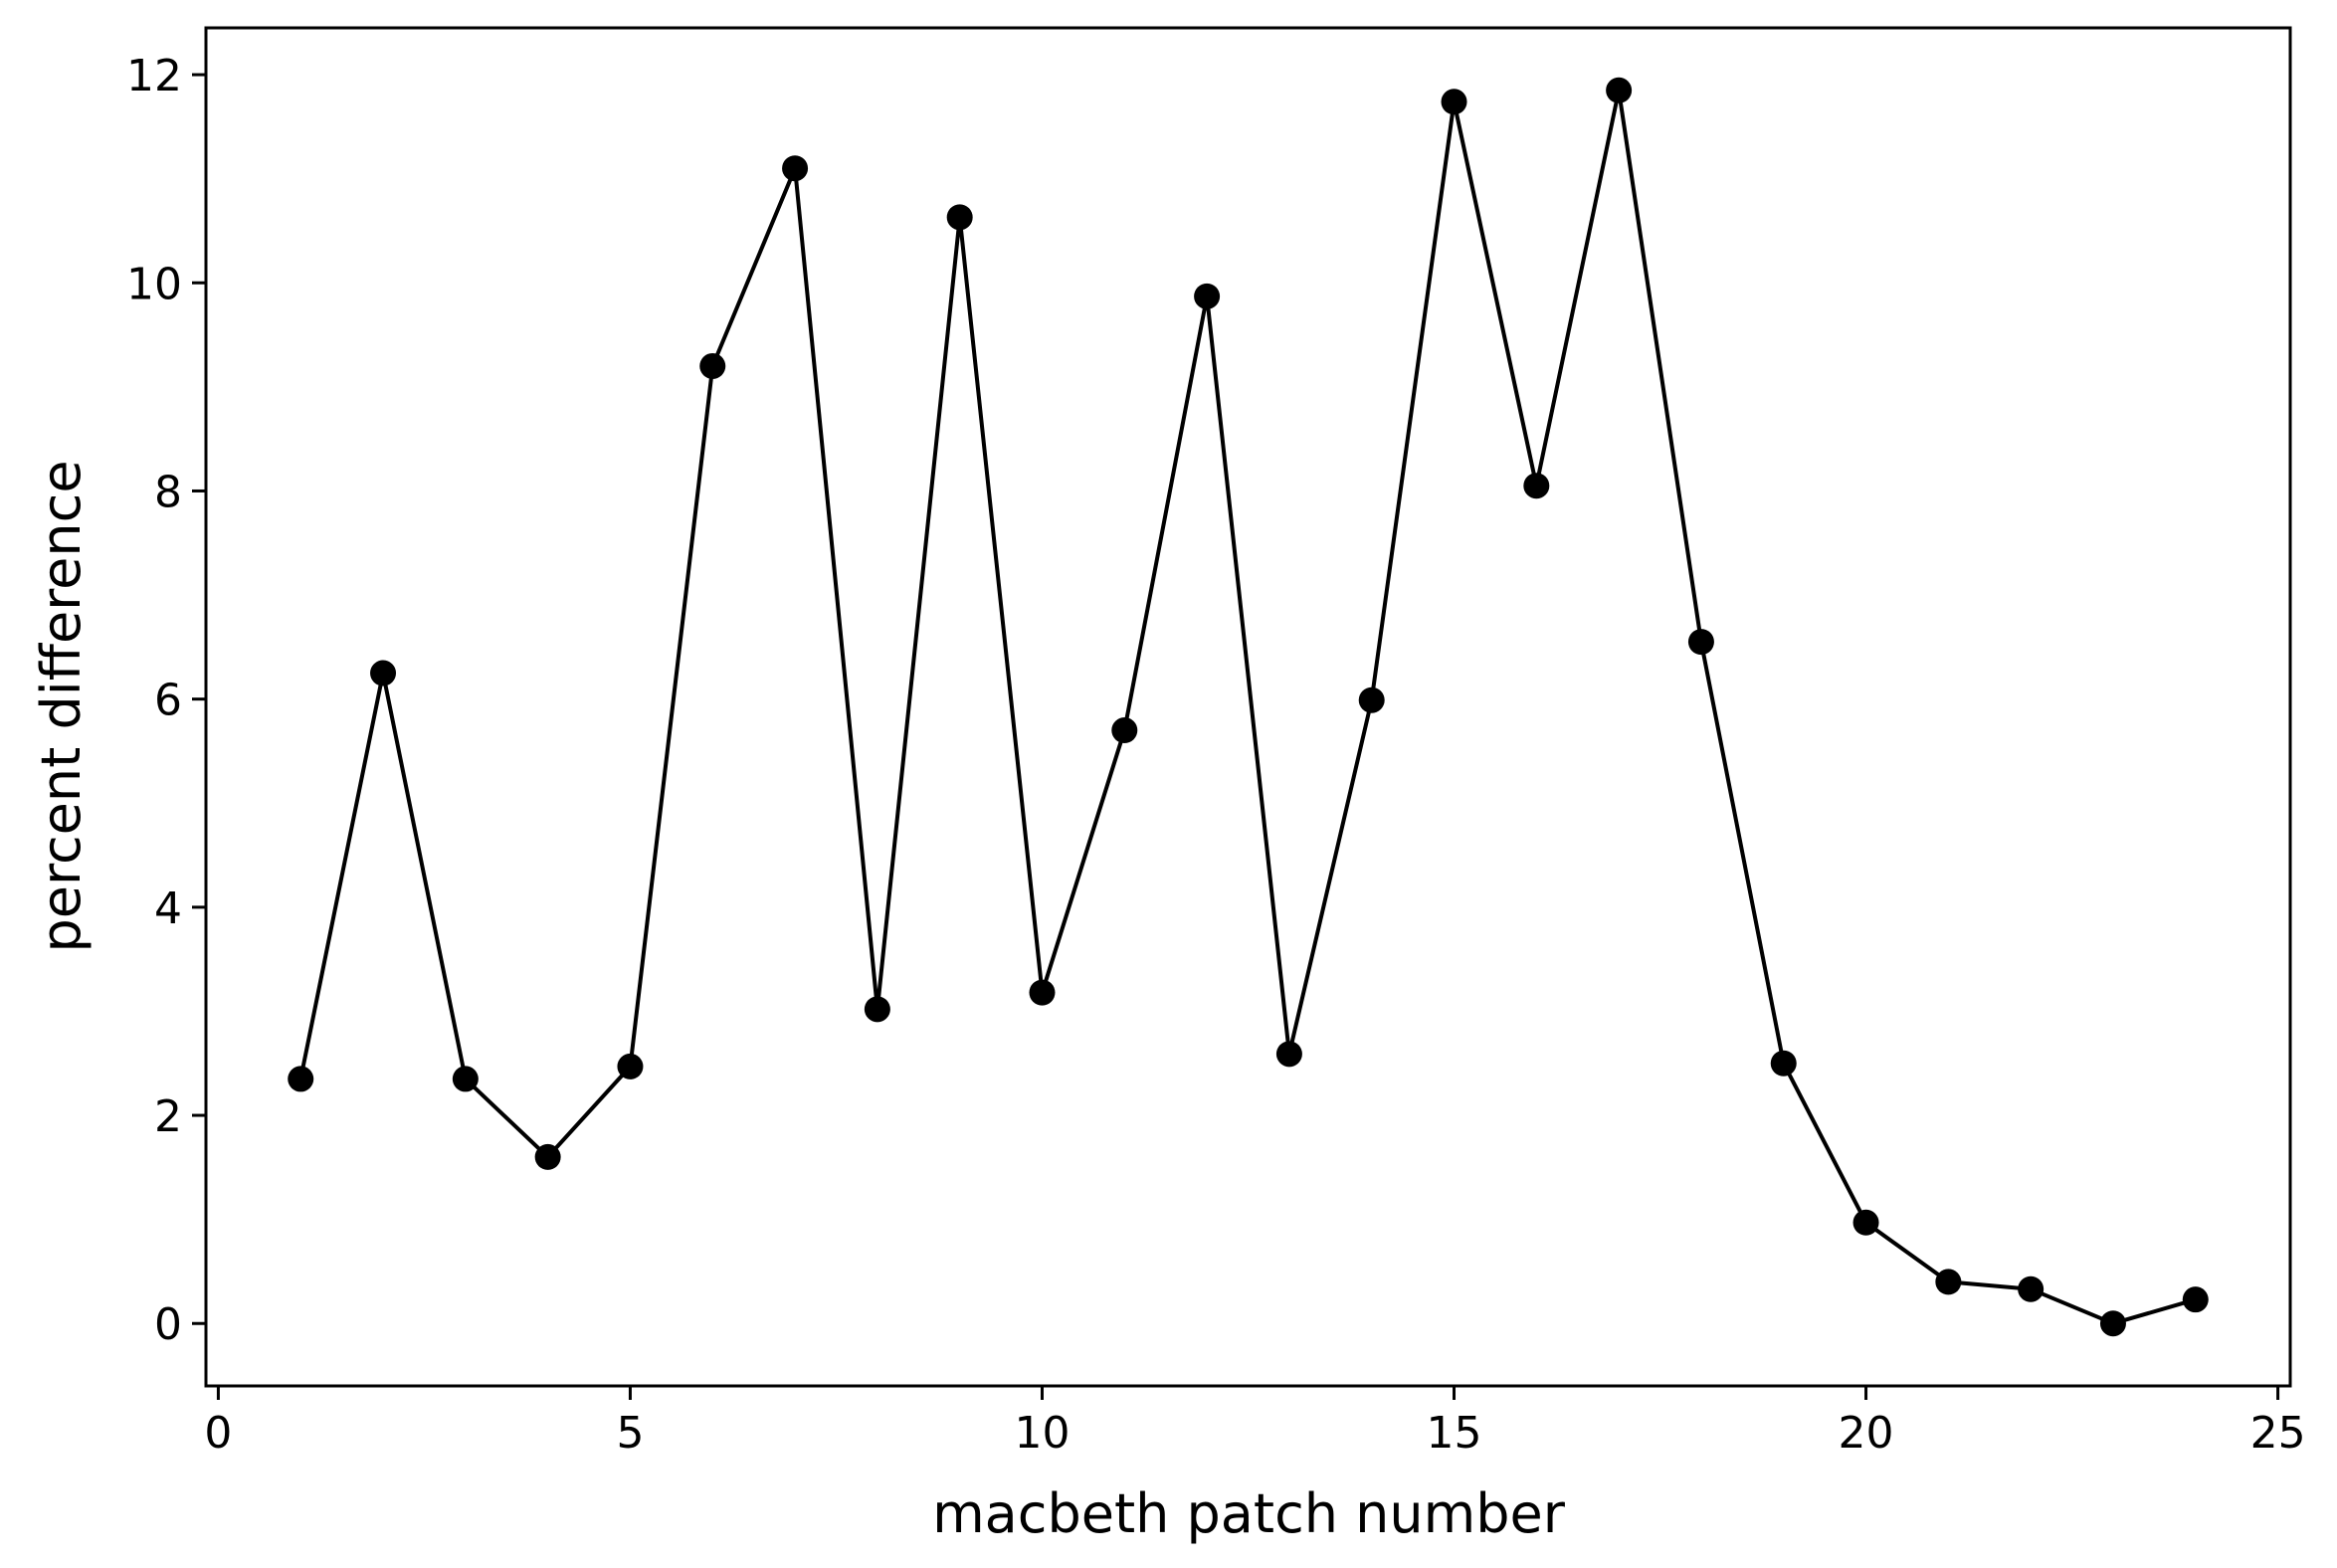 The height and width of the screenshot is (1568, 2337). Describe the element at coordinates (154, 76) in the screenshot. I see `y-tick-label: 12` at that location.